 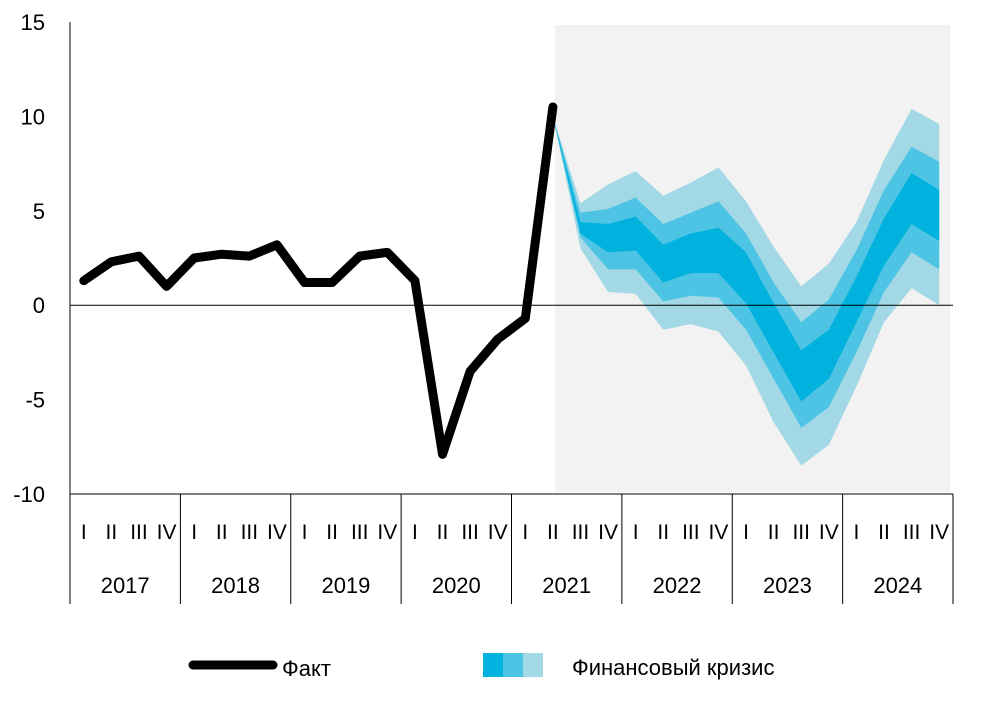 I want to click on year-label: 2021, so click(x=566, y=585).